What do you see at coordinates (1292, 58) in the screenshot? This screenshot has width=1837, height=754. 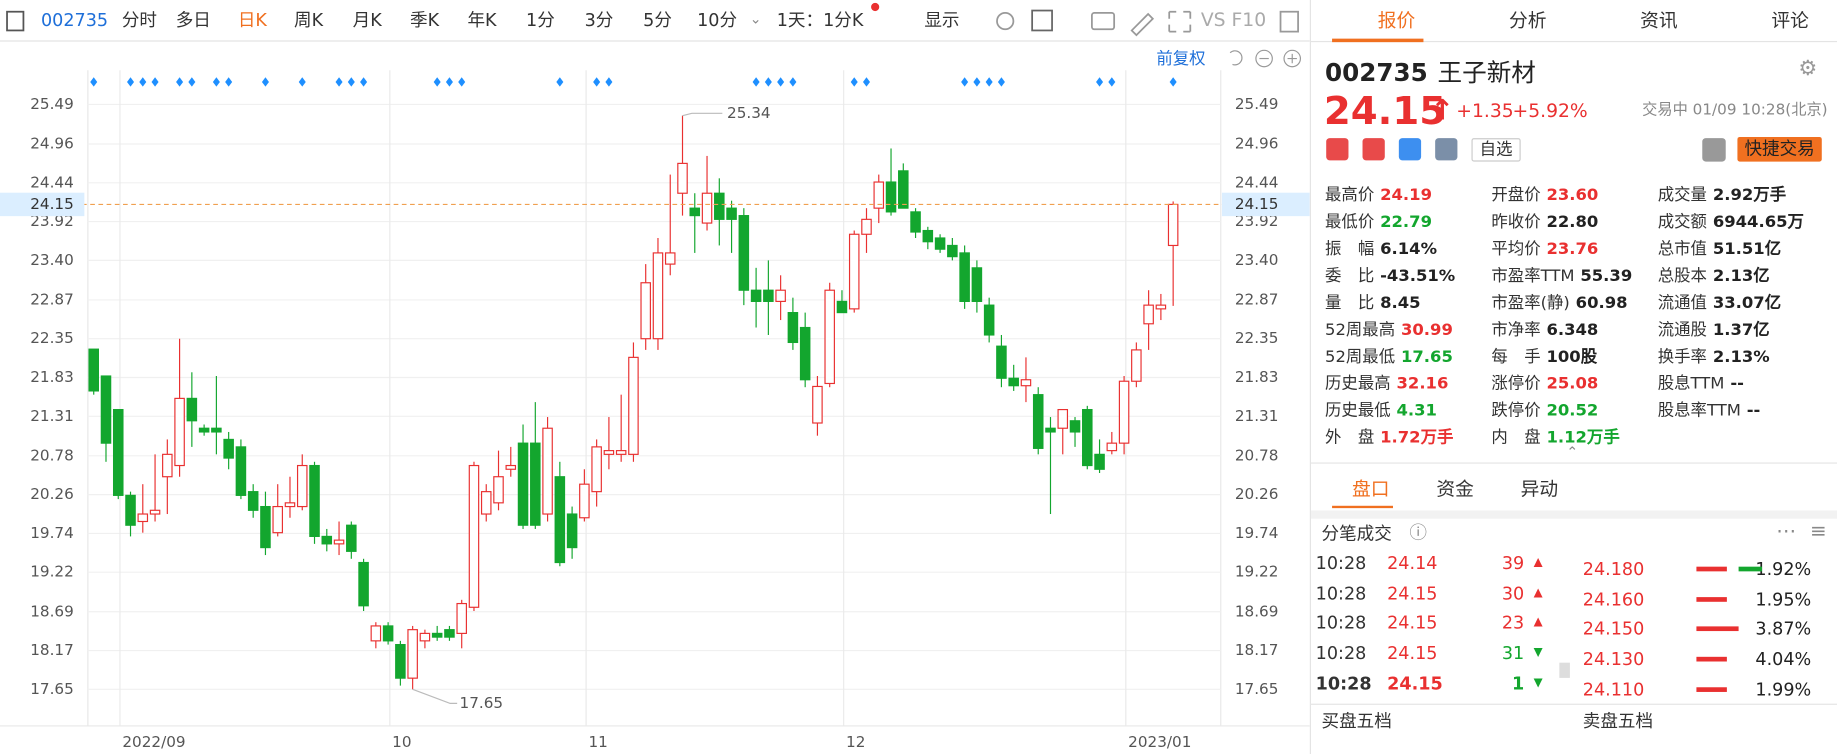 I see `zoom-in` at bounding box center [1292, 58].